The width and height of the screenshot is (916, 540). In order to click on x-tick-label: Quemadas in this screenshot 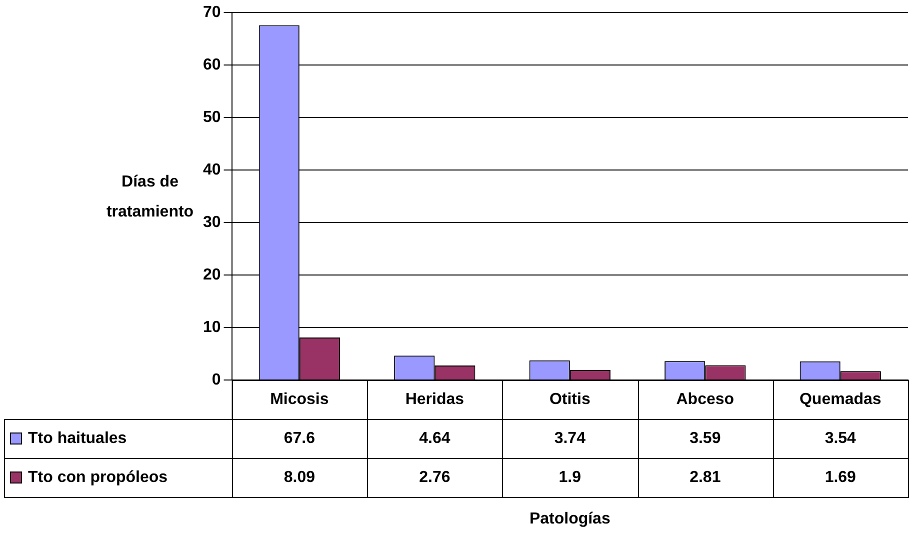, I will do `click(840, 399)`.